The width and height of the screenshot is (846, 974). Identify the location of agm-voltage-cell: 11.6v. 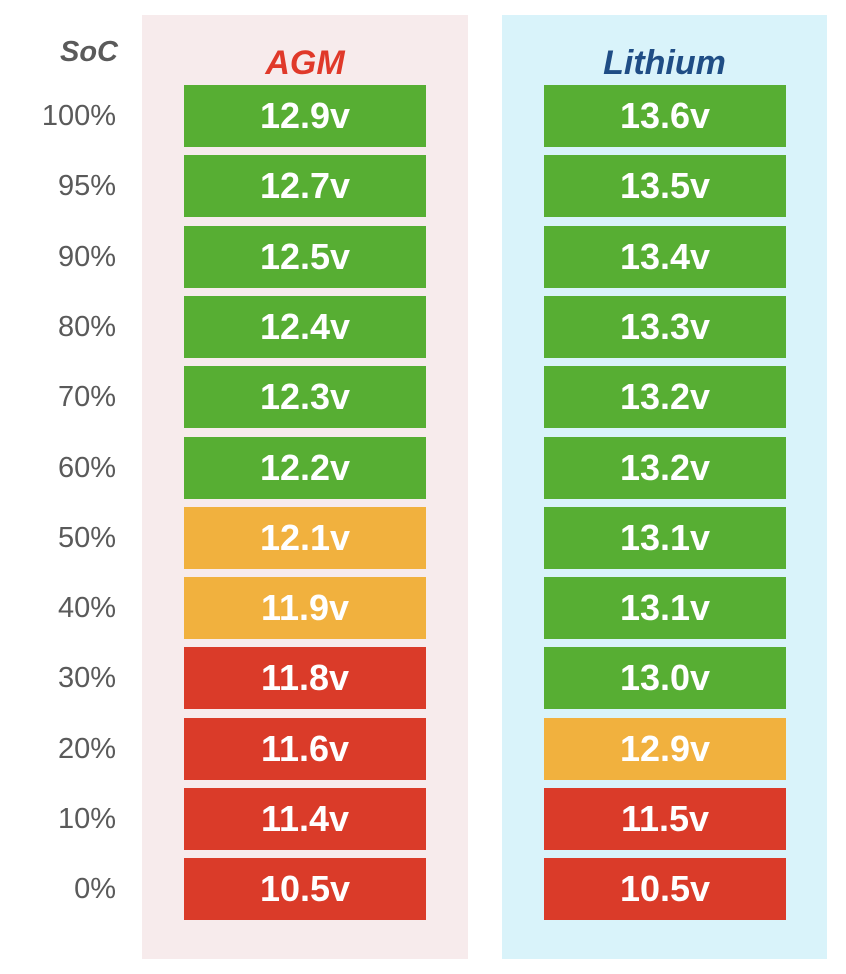
(305, 749).